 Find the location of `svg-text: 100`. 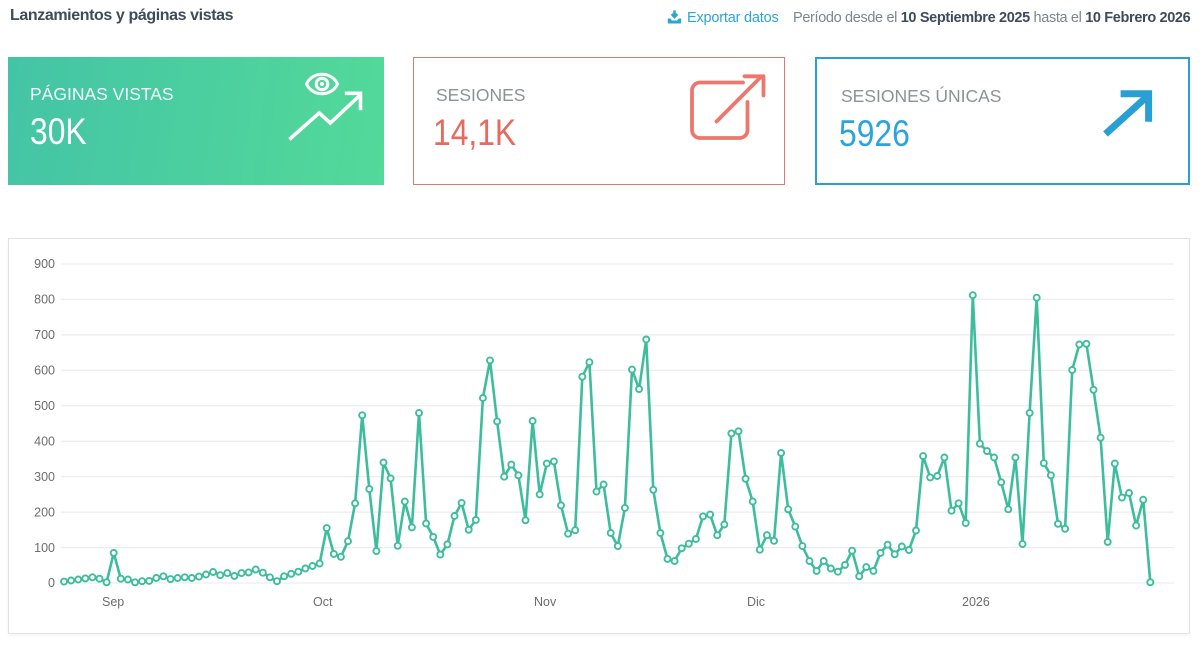

svg-text: 100 is located at coordinates (44, 548).